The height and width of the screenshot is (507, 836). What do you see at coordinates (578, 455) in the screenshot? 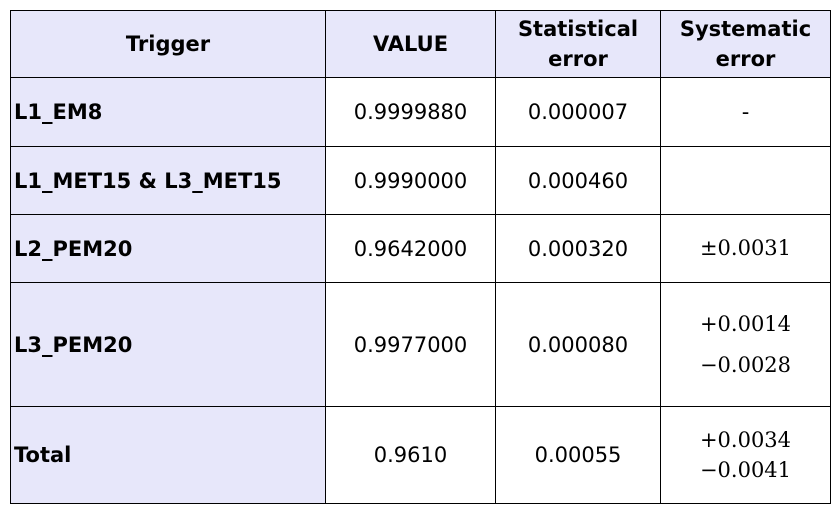
I see `stat-error-cell: 0.00055` at bounding box center [578, 455].